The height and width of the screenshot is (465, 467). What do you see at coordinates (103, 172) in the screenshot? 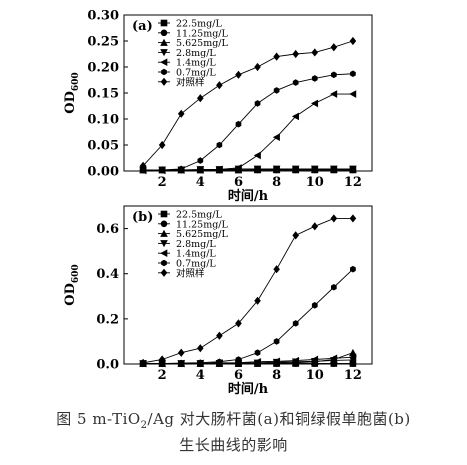
I see `y-tick-label: 0.00` at bounding box center [103, 172].